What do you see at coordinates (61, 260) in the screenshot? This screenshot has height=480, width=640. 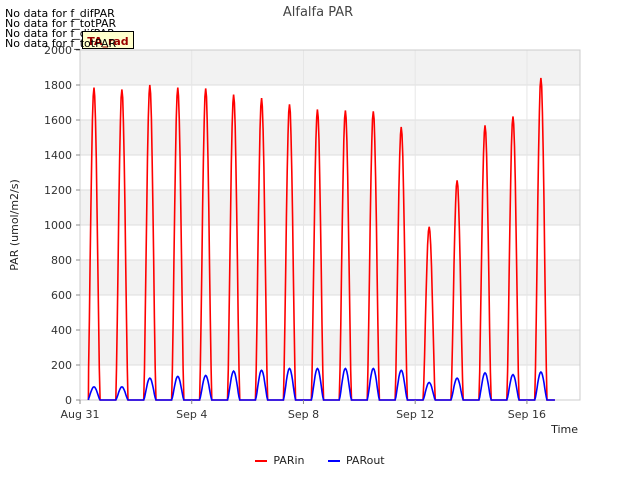 I see `y-tick-label: 800` at bounding box center [61, 260].